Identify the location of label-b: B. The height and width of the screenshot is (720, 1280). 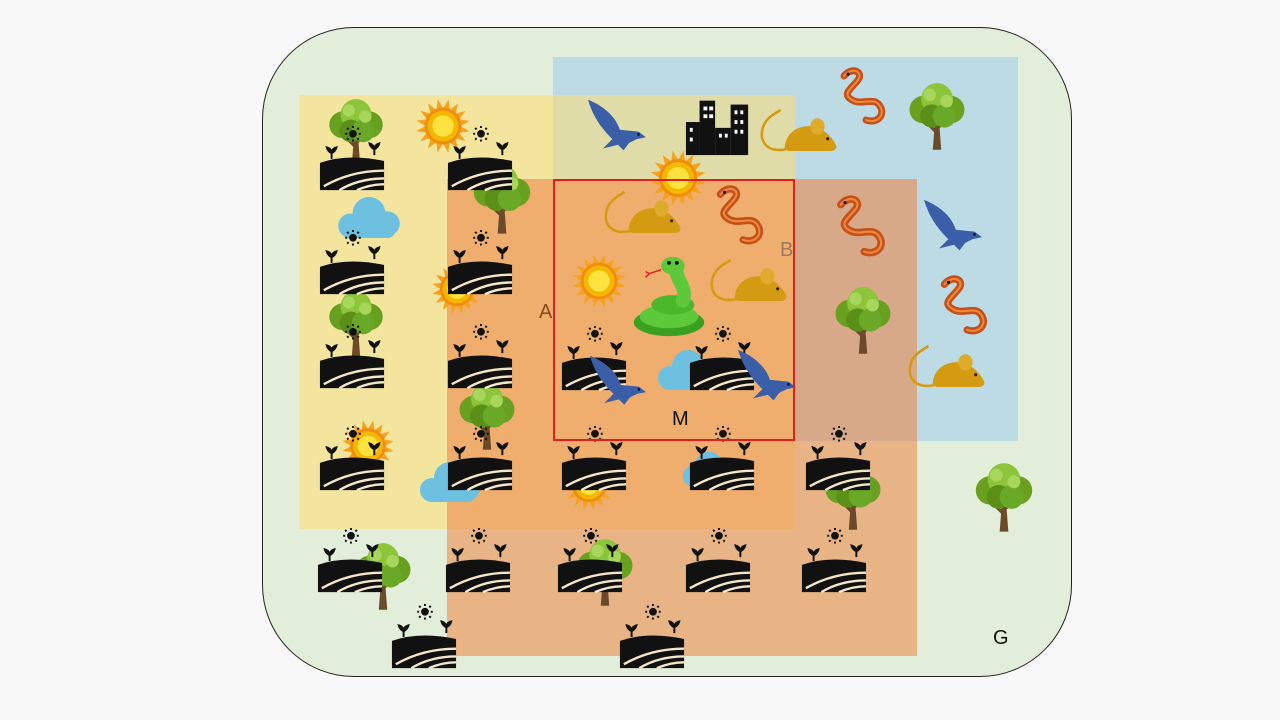
(787, 250).